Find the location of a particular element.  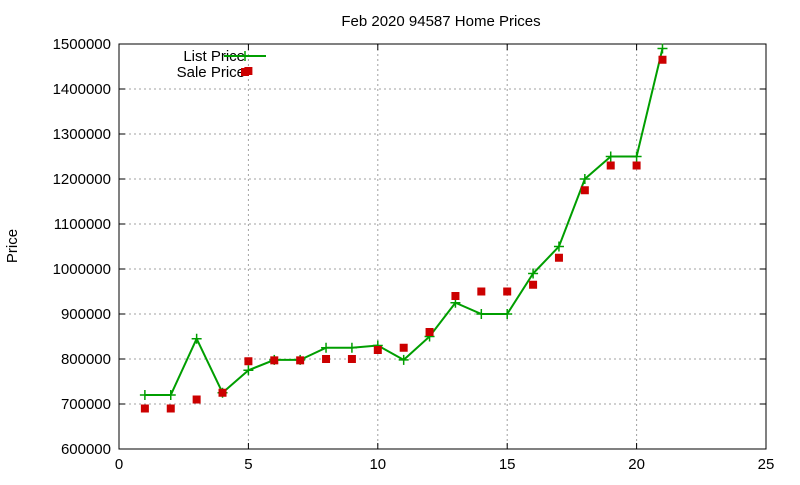

legend-label: List Price is located at coordinates (214, 56).